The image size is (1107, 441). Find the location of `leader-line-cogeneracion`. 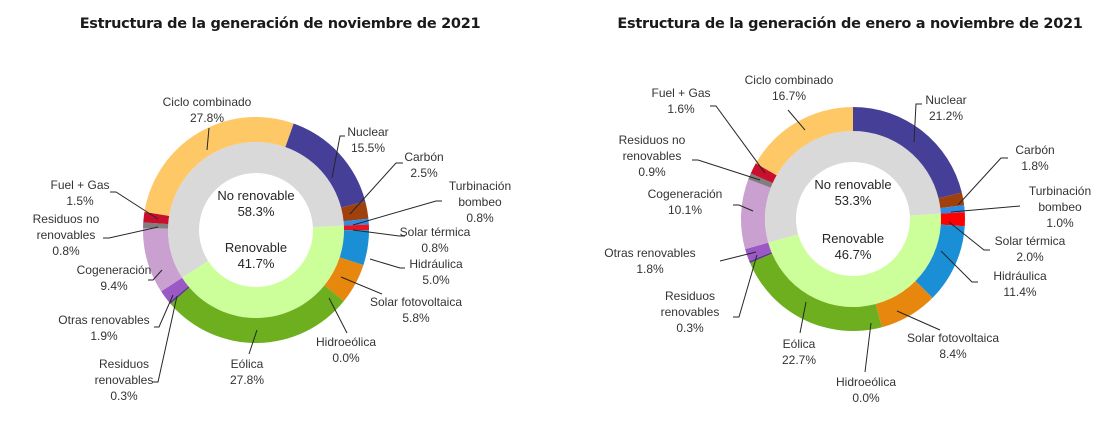

leader-line-cogeneracion is located at coordinates (155, 275).